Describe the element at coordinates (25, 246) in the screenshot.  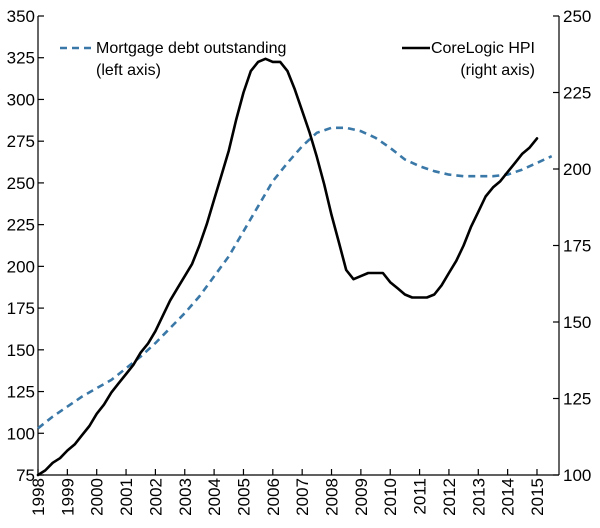
I see `left-axis-ticks: 75 100 125 150 175 200 225 250 275 300 325 350` at that location.